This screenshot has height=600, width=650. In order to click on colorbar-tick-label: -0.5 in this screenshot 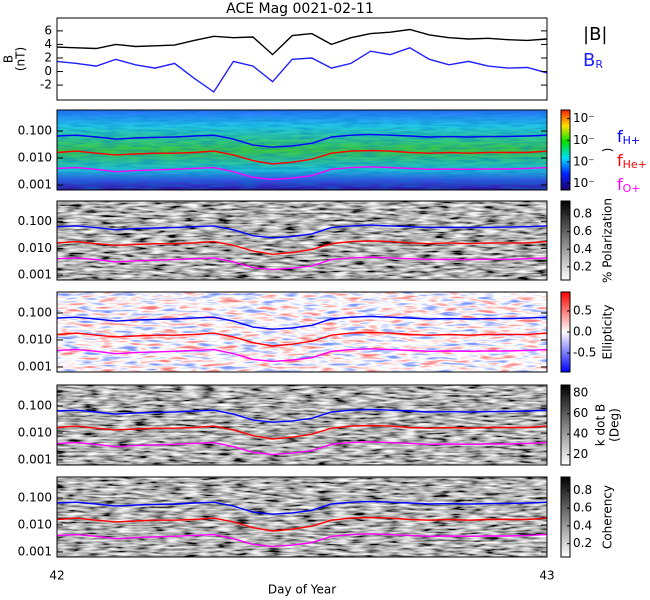, I will do `click(584, 353)`.